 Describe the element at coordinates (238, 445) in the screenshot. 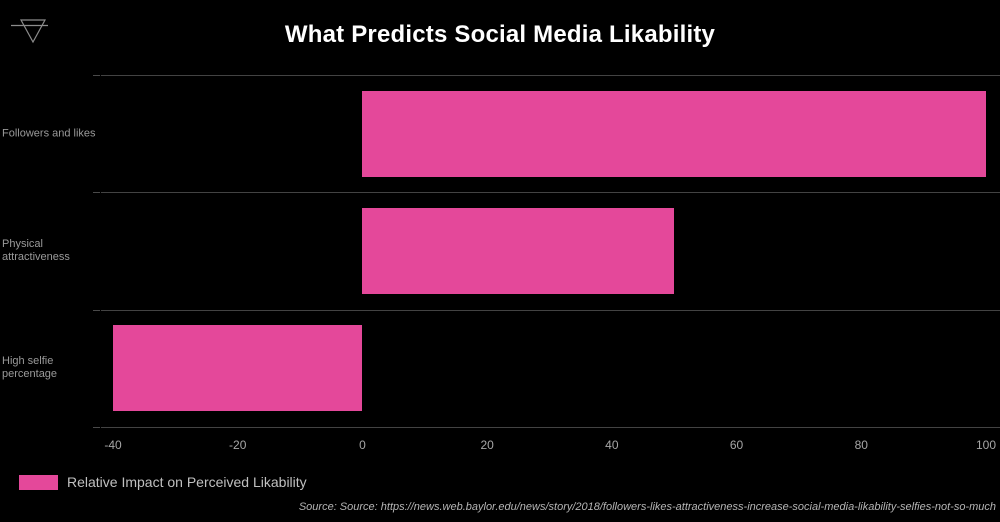

I see `x-axis-tick-label: -20` at that location.